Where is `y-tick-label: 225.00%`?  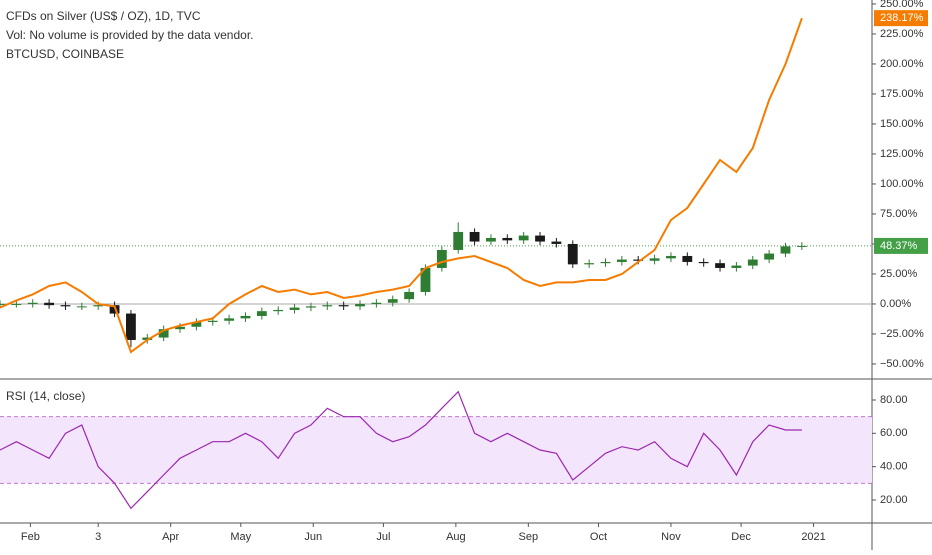
y-tick-label: 225.00% is located at coordinates (902, 34).